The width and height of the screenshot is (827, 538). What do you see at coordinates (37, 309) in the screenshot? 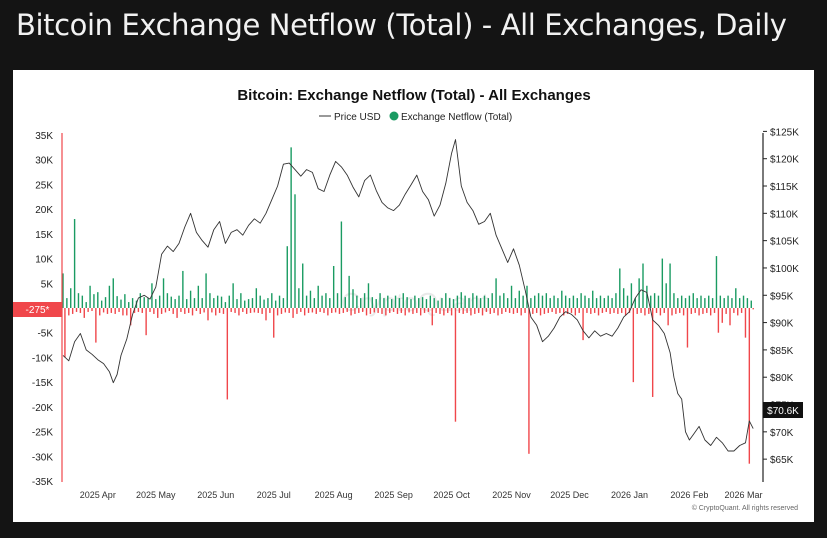
I see `netflow-flag-bg` at bounding box center [37, 309].